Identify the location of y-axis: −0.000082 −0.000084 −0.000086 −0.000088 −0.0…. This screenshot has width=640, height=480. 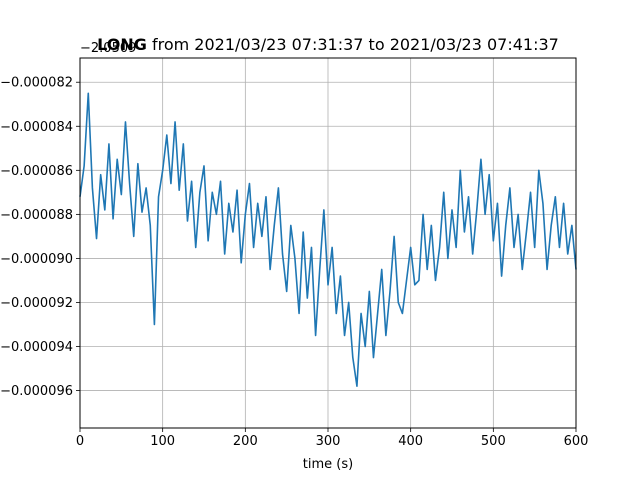
(40, 237).